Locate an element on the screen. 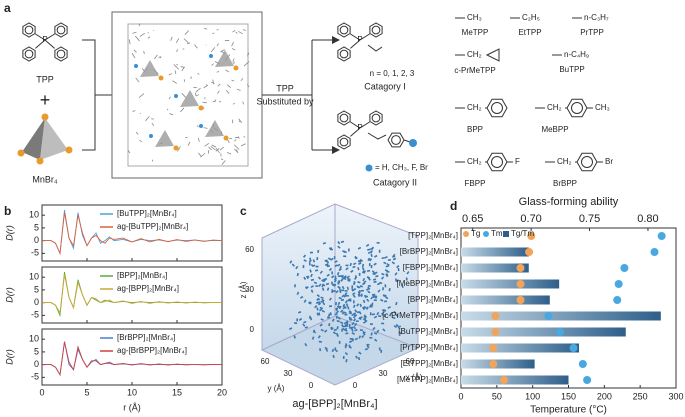  y-tick-label: -5 is located at coordinates (35, 253).